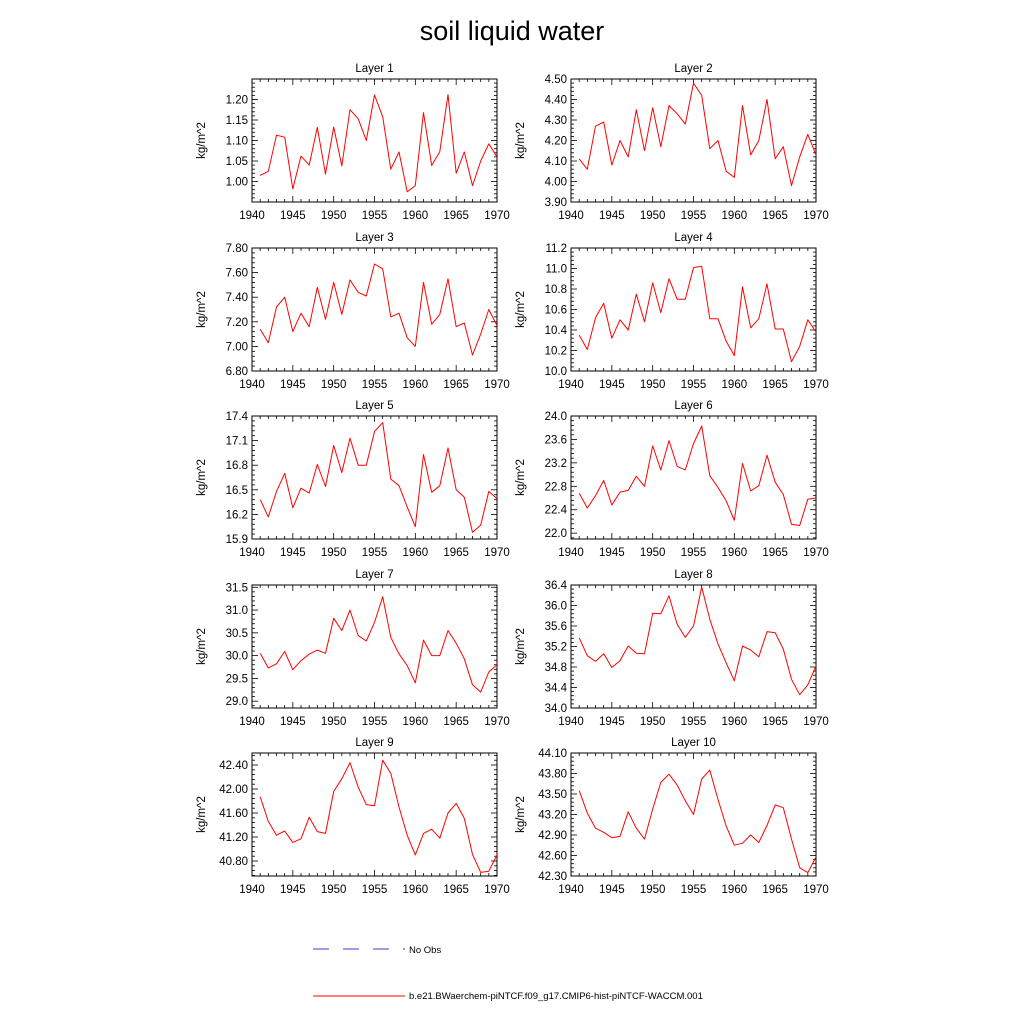 This screenshot has width=1024, height=1024. Describe the element at coordinates (237, 491) in the screenshot. I see `y-tick-label: 16.5` at that location.